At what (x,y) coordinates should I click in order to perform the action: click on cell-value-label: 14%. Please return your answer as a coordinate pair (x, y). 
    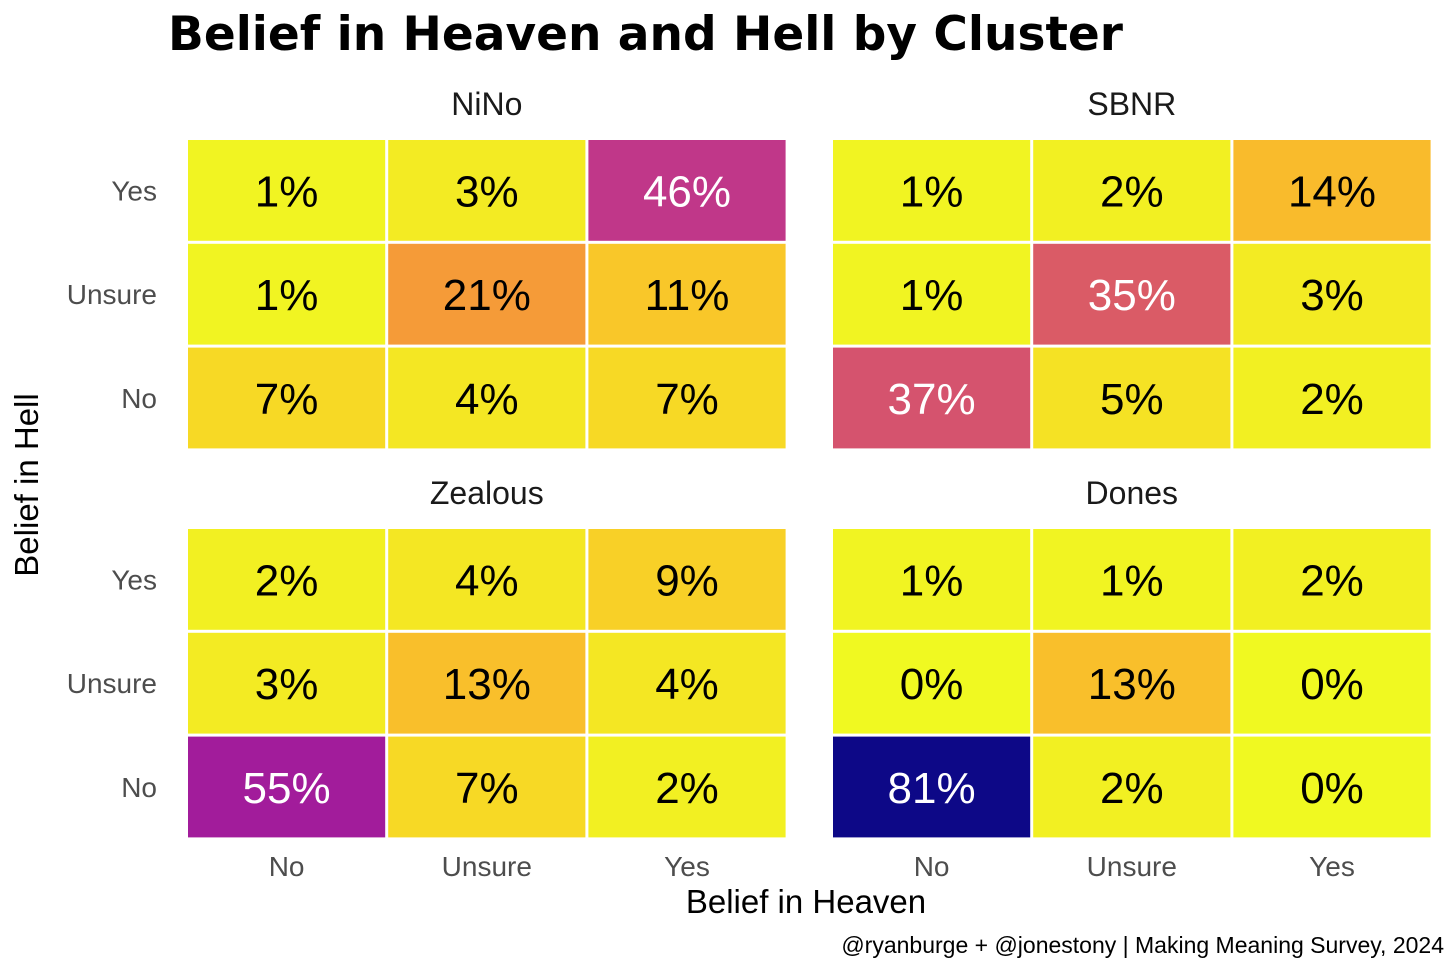
    Looking at the image, I should click on (1332, 191).